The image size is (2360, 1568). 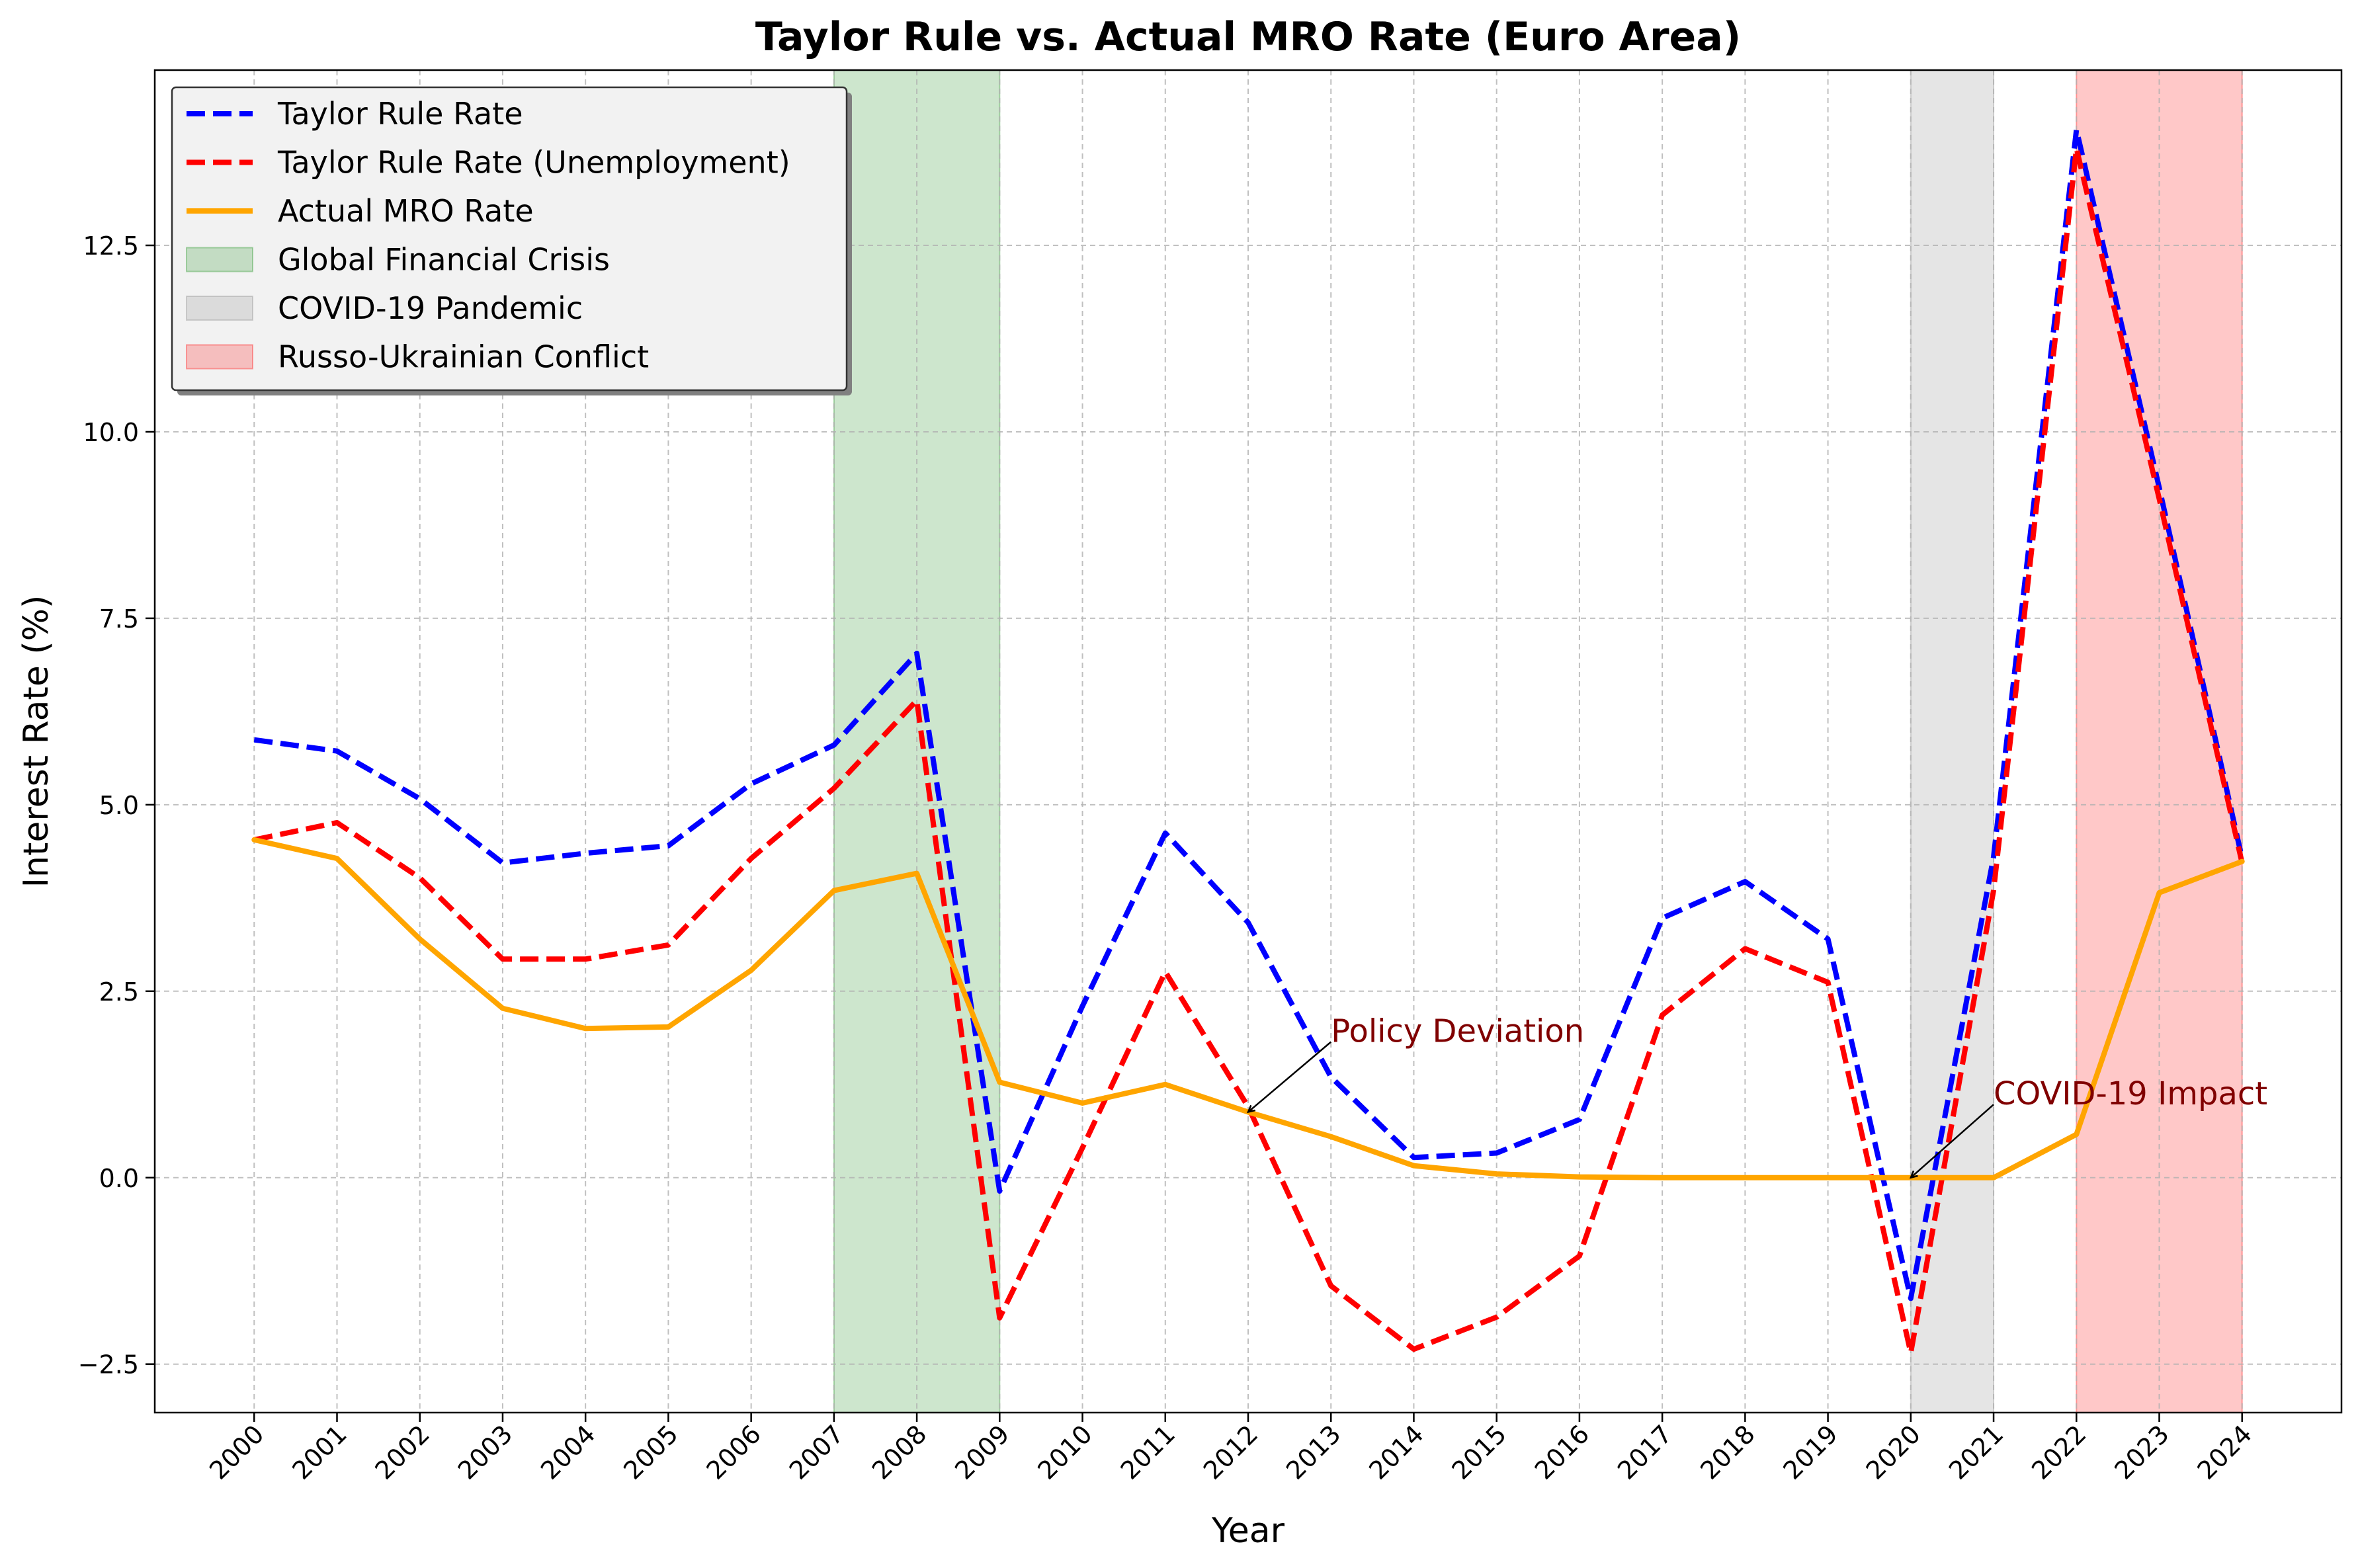 I want to click on legend-label: Taylor Rule Rate, so click(x=400, y=114).